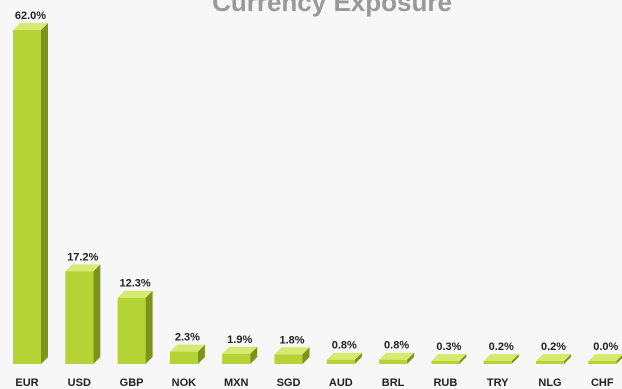 This screenshot has width=622, height=389. I want to click on bar-top-eur, so click(30, 26).